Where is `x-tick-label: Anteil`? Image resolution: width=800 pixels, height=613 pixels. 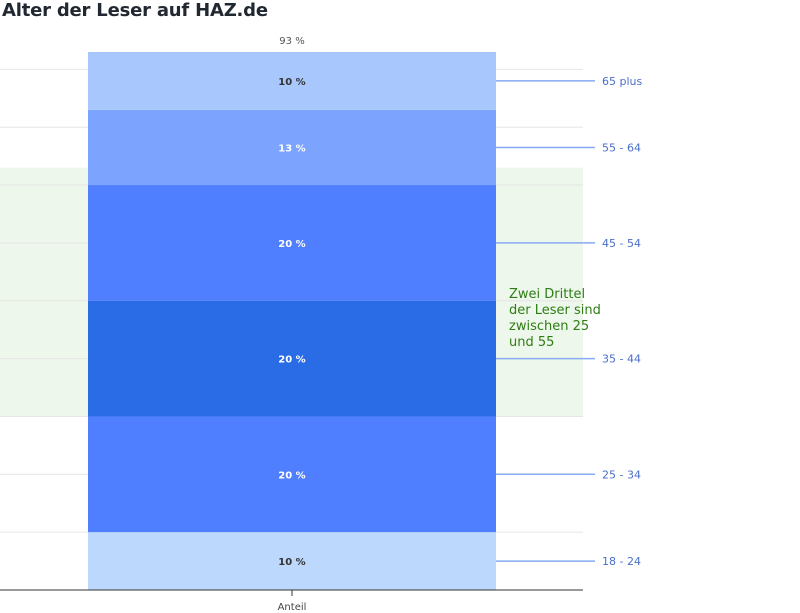
x-tick-label: Anteil is located at coordinates (292, 607).